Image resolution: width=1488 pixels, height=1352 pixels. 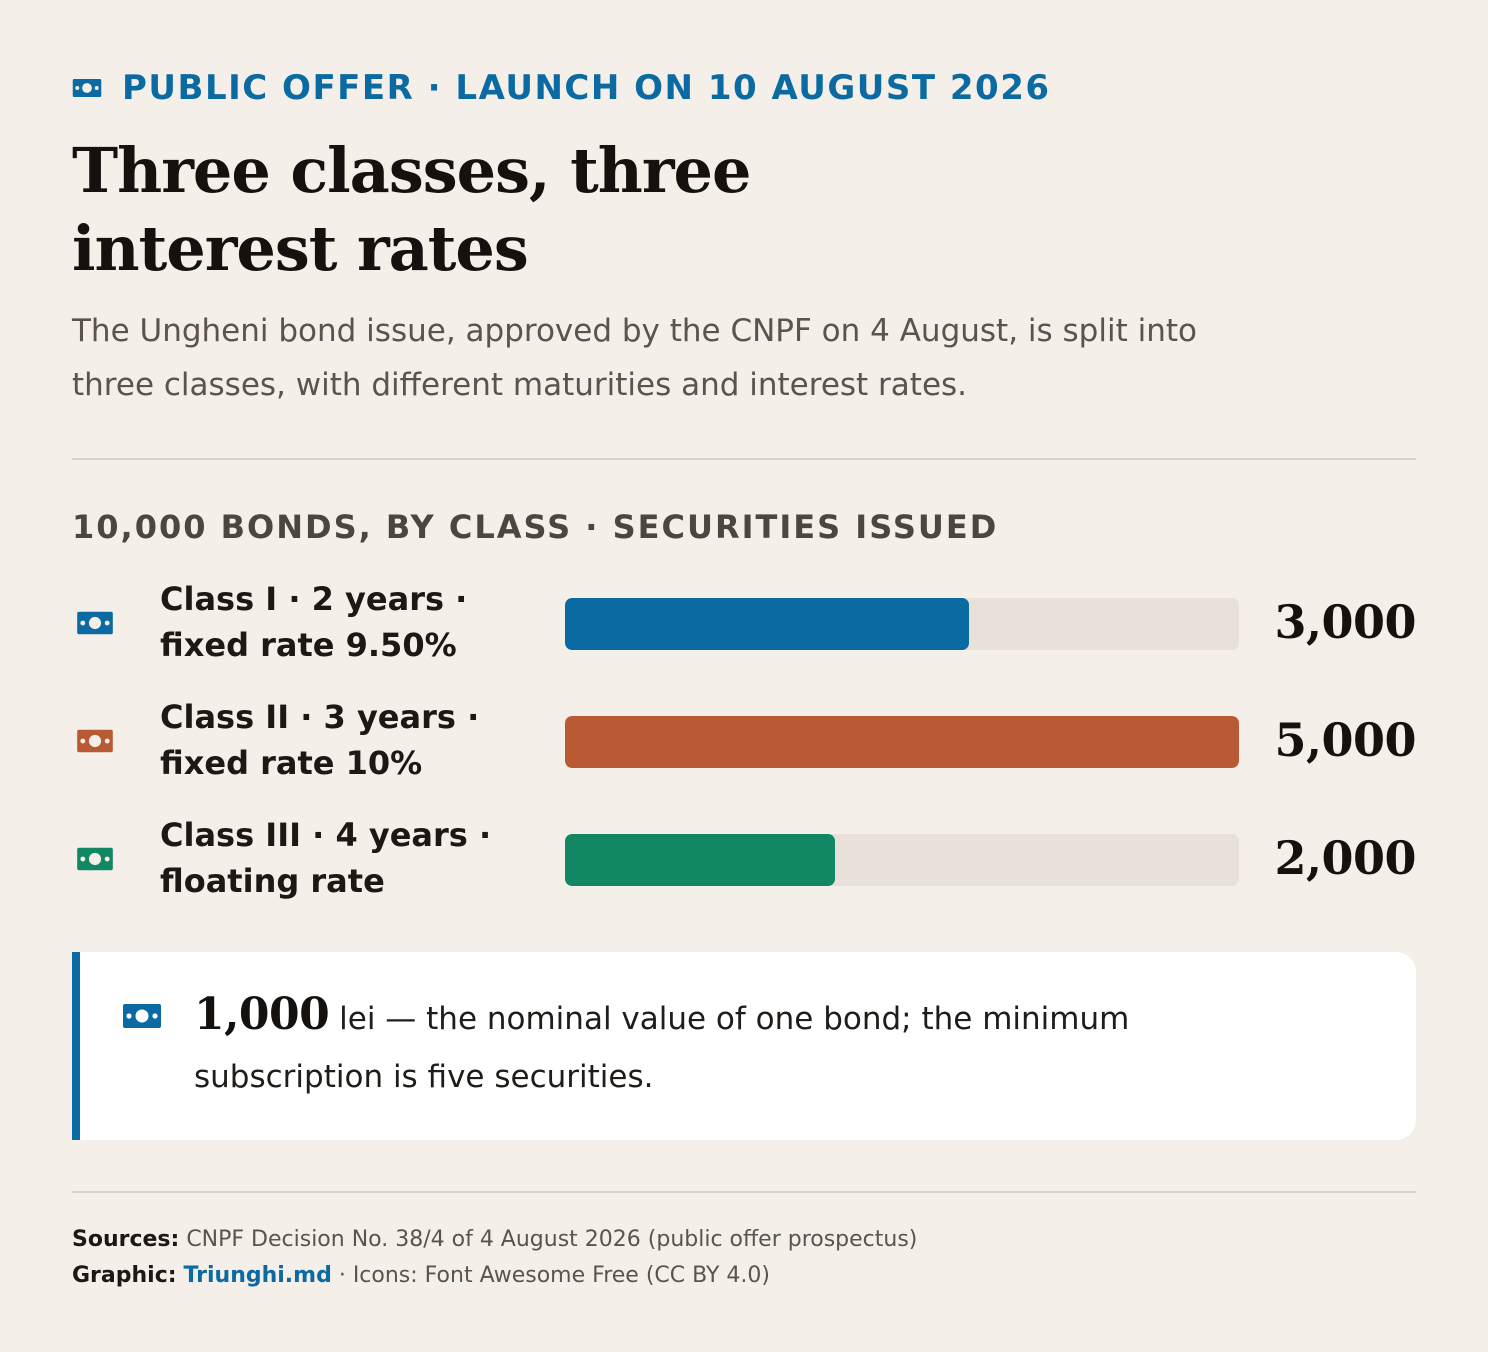 I want to click on graphic-credit-rest: · Icons: Font Awesome Free (CC BY 4.0), so click(x=551, y=1275).